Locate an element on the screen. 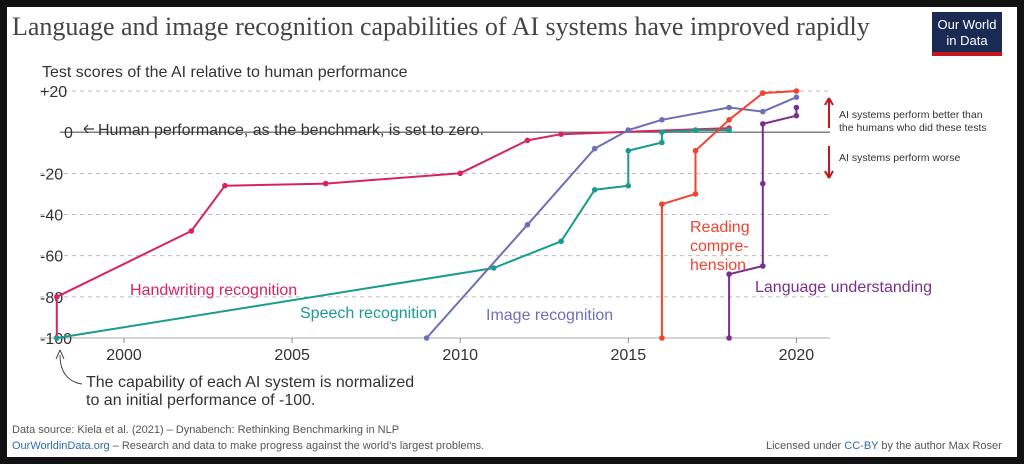 Image resolution: width=1024 pixels, height=464 pixels. license-link: CC-BY is located at coordinates (861, 446).